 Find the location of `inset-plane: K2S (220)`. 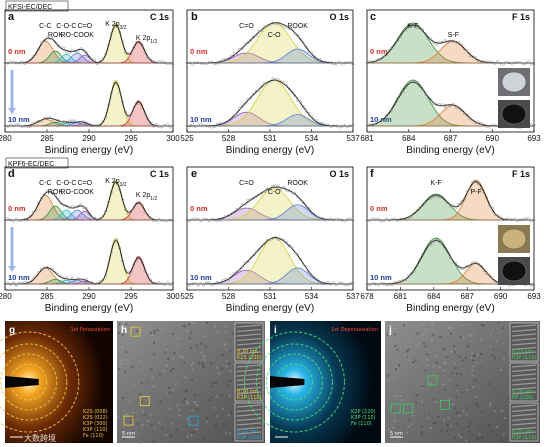

inset-plane: K2S (220) is located at coordinates (249, 358).